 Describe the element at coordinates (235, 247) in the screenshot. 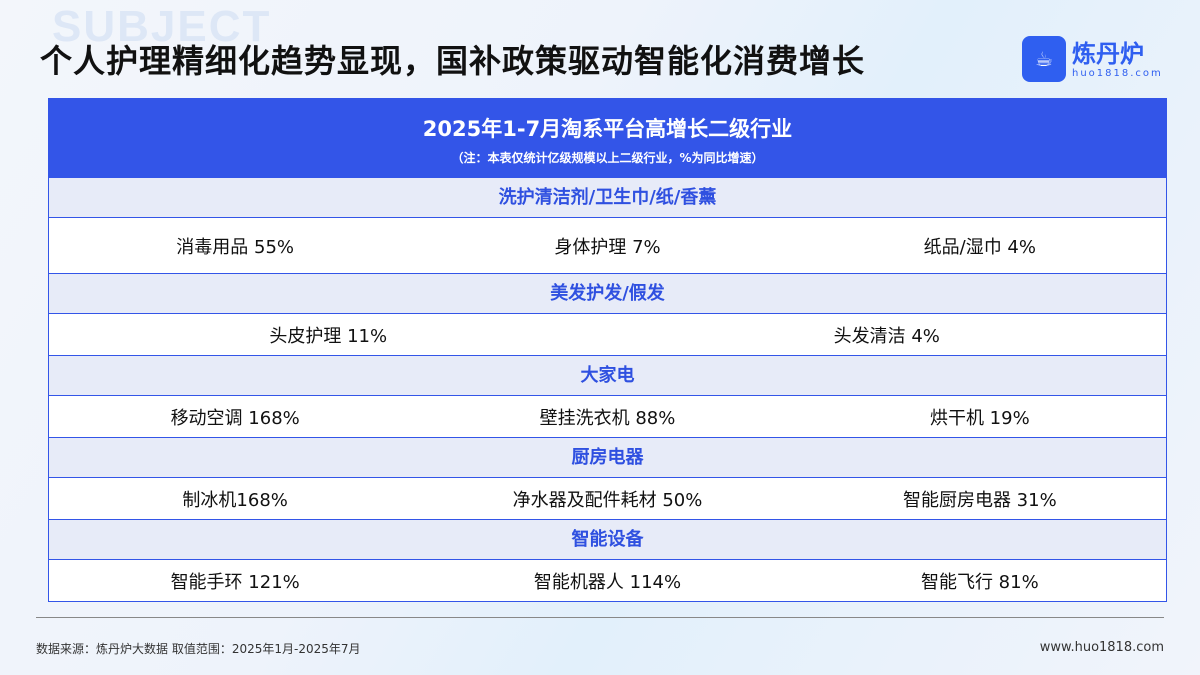

I see `table-cell: 消毒用品 55%` at that location.